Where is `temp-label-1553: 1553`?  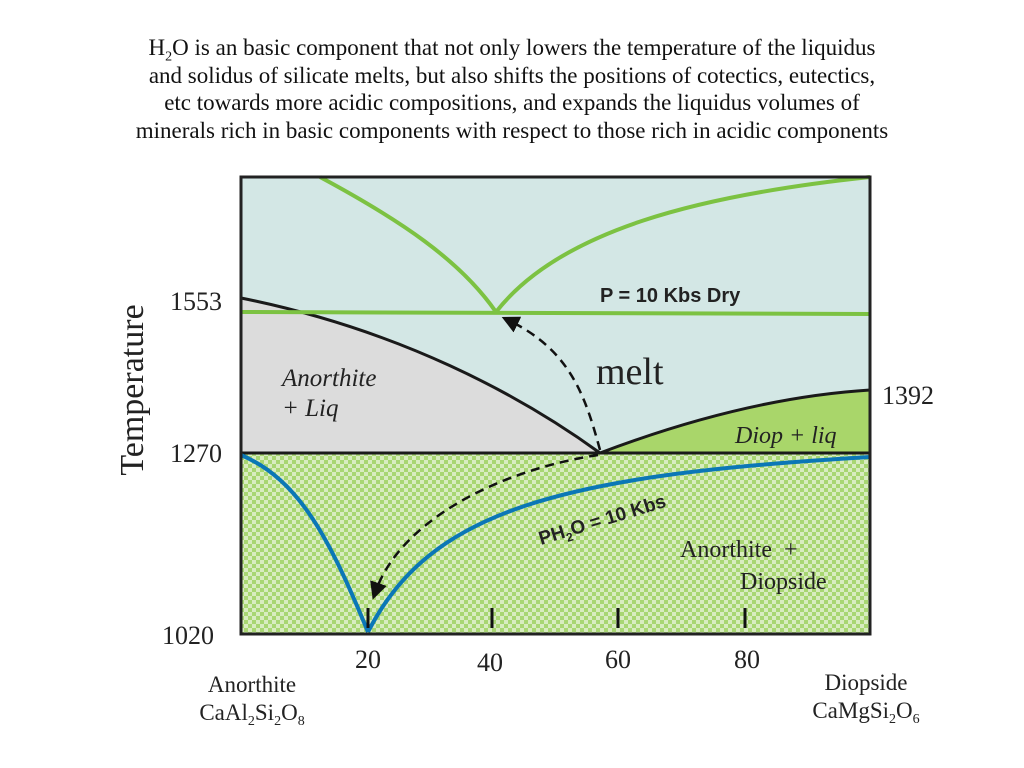 temp-label-1553: 1553 is located at coordinates (196, 301).